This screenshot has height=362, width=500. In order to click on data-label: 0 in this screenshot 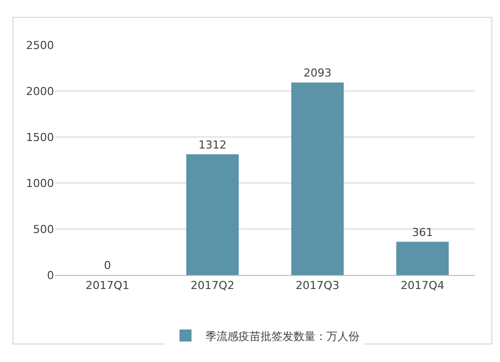, I will do `click(107, 265)`.